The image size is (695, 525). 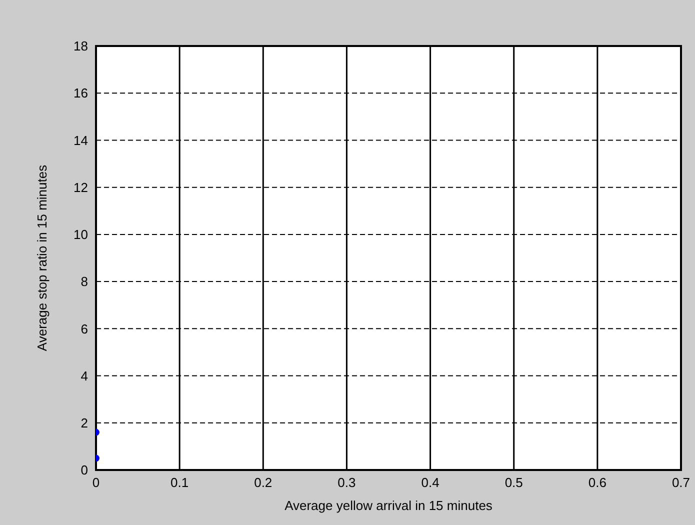 What do you see at coordinates (81, 140) in the screenshot?
I see `y-tick-label: 14` at bounding box center [81, 140].